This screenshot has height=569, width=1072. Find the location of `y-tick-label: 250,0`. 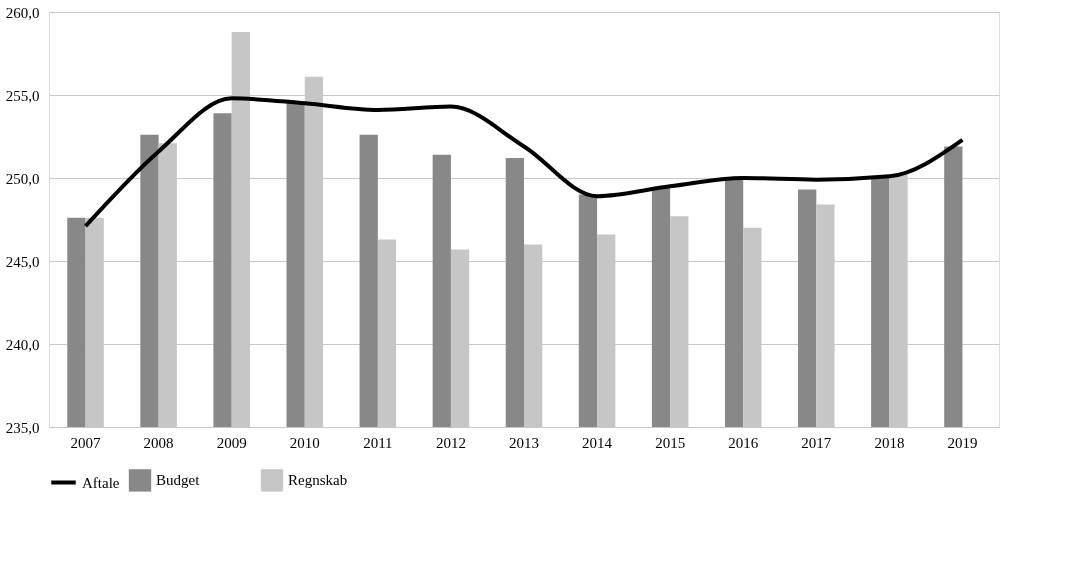

y-tick-label: 250,0 is located at coordinates (22, 178).